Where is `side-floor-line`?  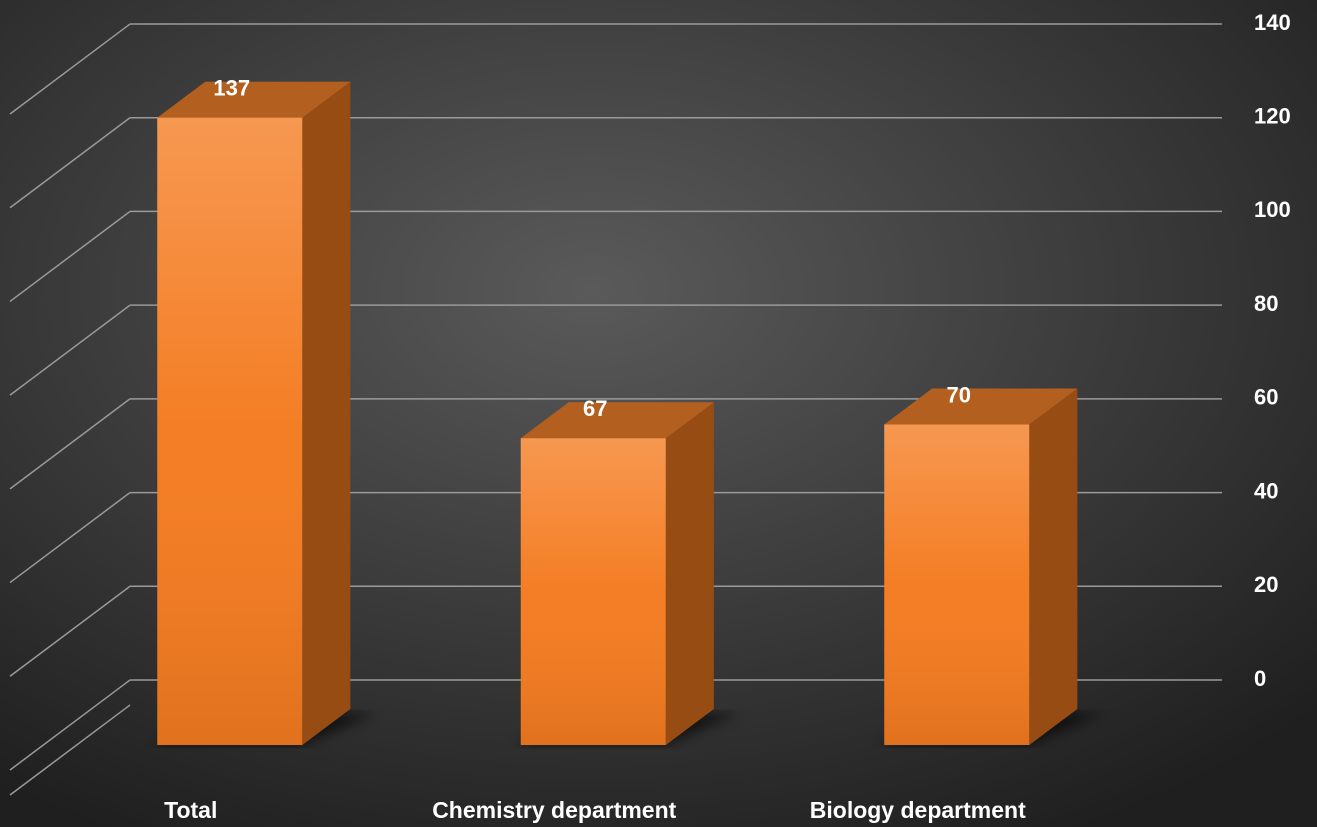
side-floor-line is located at coordinates (70, 750).